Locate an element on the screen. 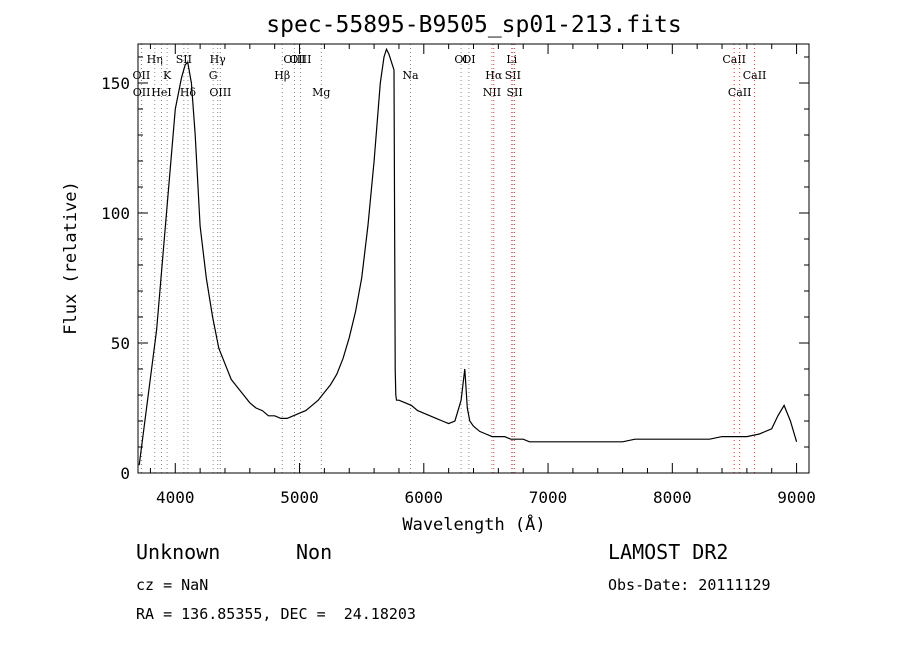 The width and height of the screenshot is (900, 650). object-subclass: Non is located at coordinates (314, 552).